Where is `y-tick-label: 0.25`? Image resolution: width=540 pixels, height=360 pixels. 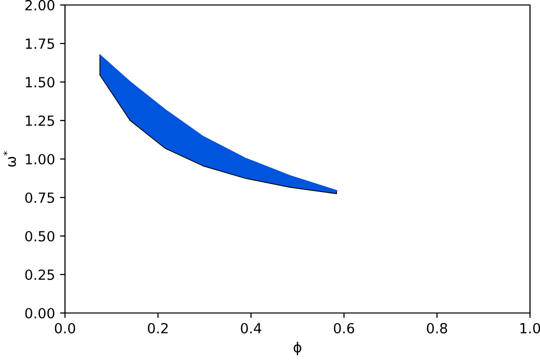 y-tick-label: 0.25 is located at coordinates (39, 274).